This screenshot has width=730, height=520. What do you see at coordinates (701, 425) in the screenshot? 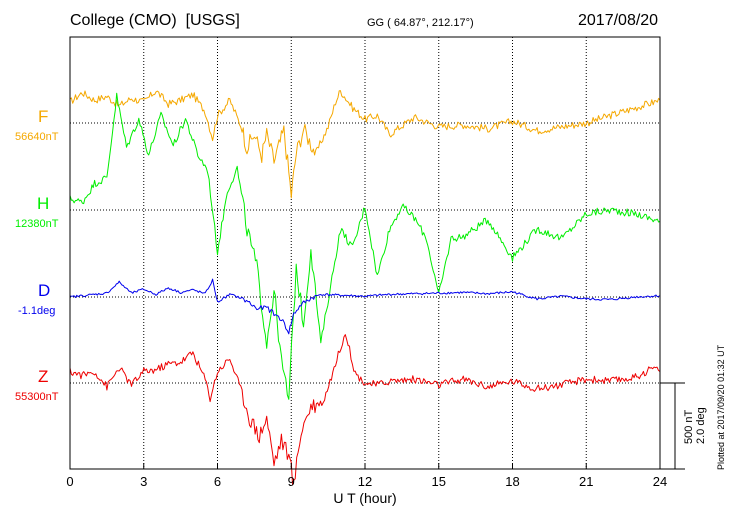
I see `scale-deg-label: 2.0 deg` at bounding box center [701, 425].